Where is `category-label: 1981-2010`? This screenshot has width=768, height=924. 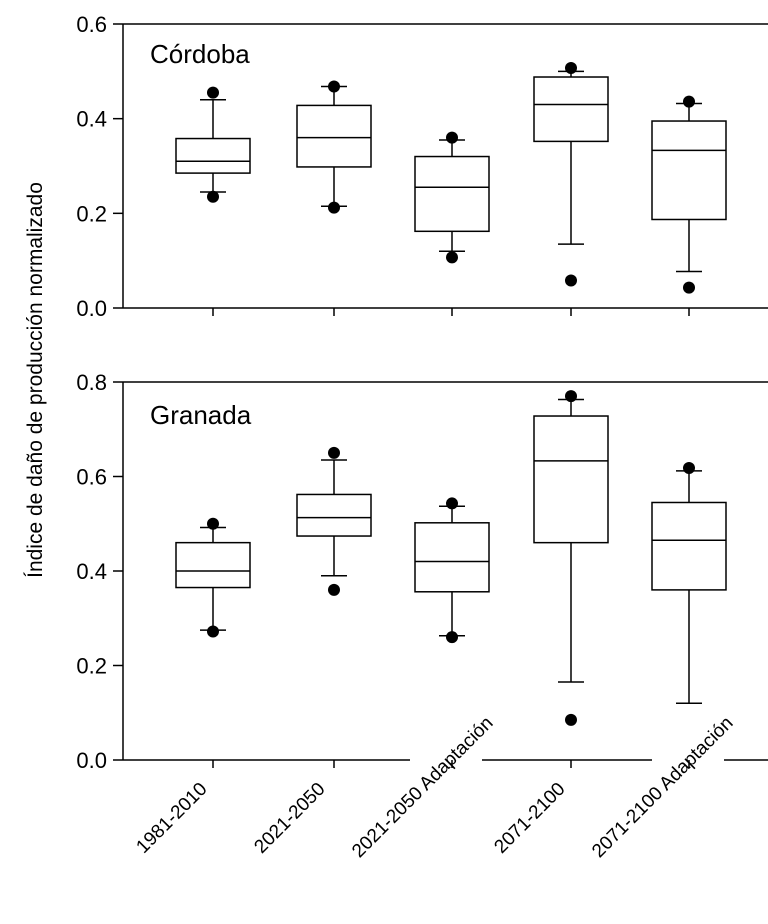 category-label: 1981-2010 is located at coordinates (171, 818).